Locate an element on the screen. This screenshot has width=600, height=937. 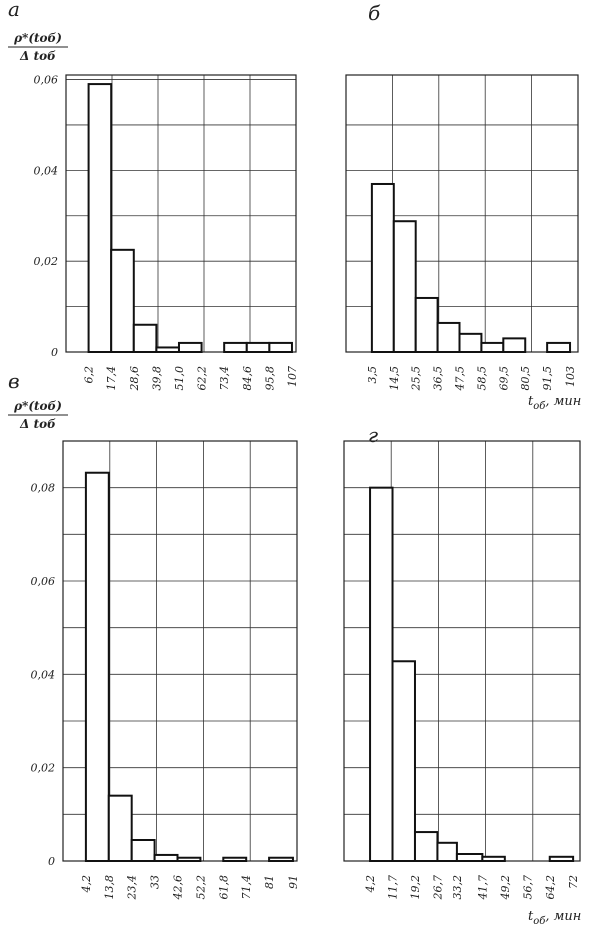
x-tick-label: 11,7 is located at coordinates (393, 887).